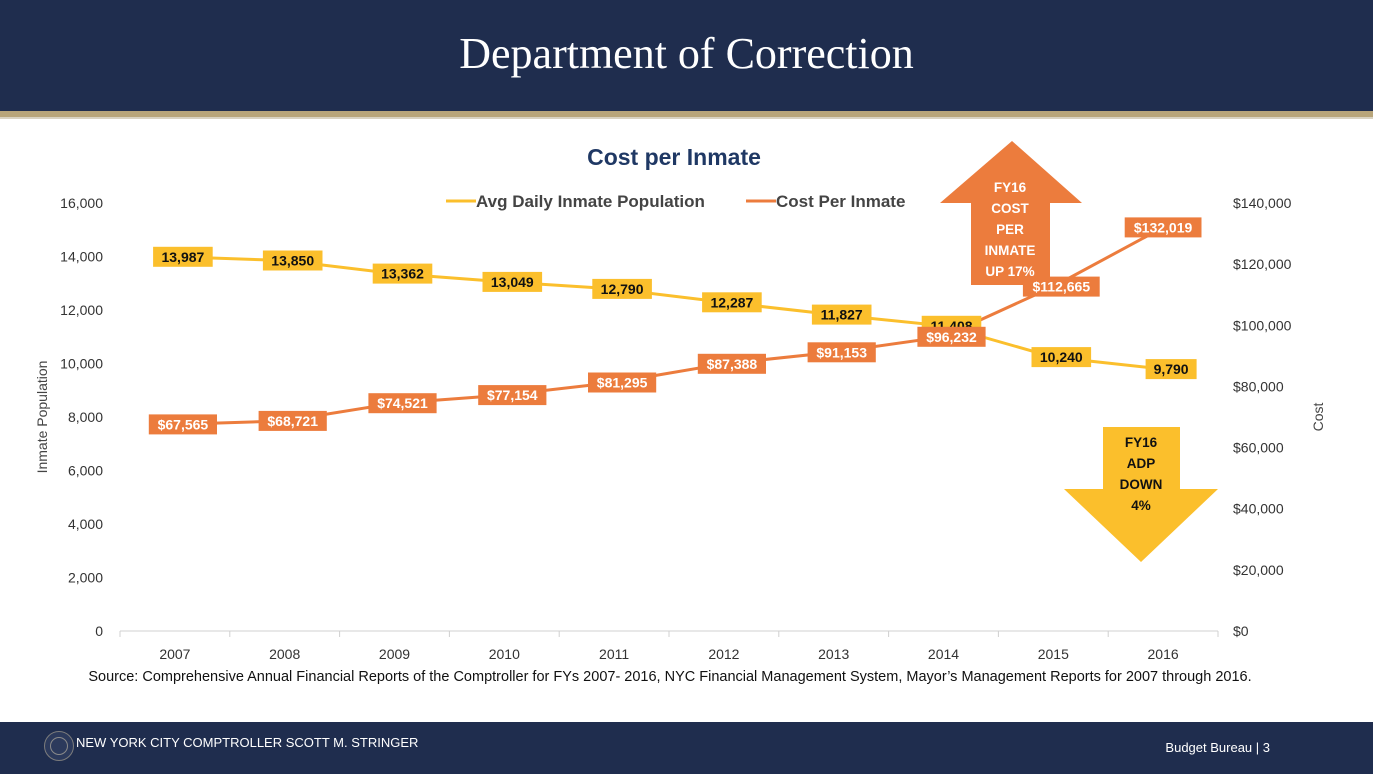 This screenshot has width=1373, height=774. I want to click on data-label: 12,287, so click(731, 302).